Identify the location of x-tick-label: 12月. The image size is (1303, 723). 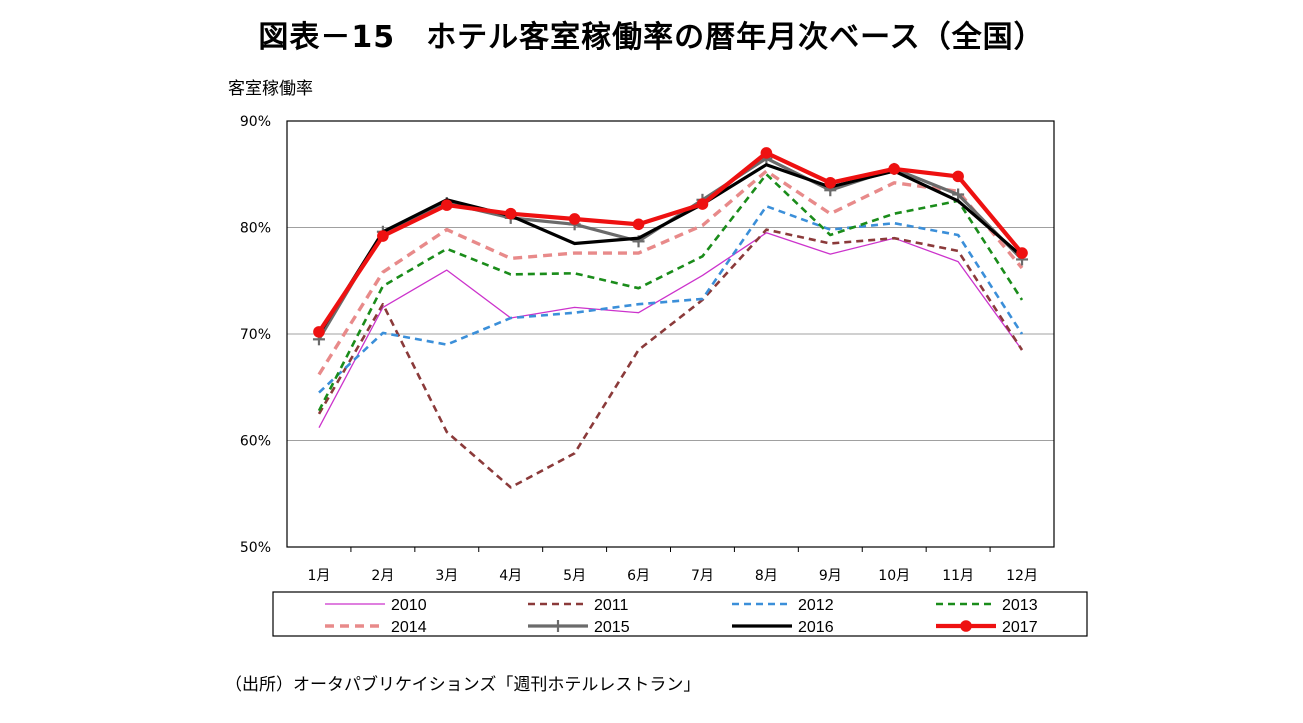
(1022, 576).